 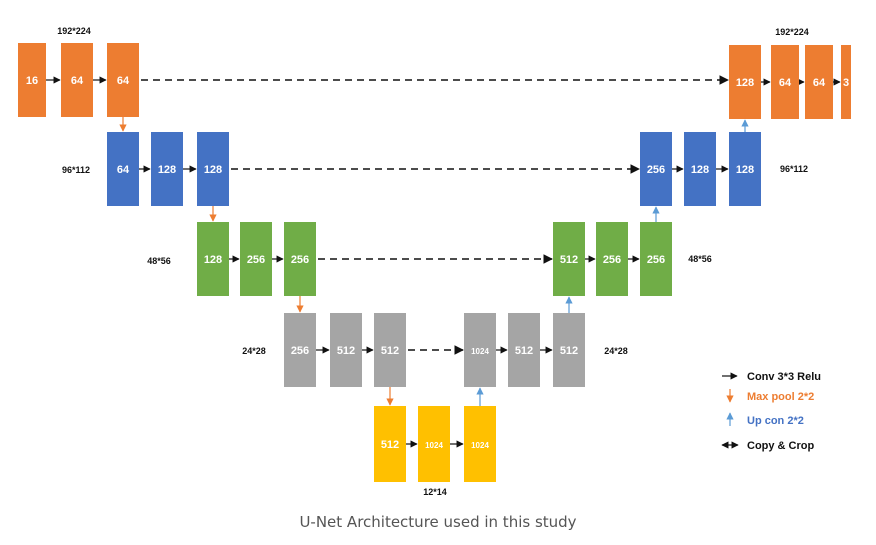 I want to click on caption: U-Net Architecture used in this study, so click(x=438, y=522).